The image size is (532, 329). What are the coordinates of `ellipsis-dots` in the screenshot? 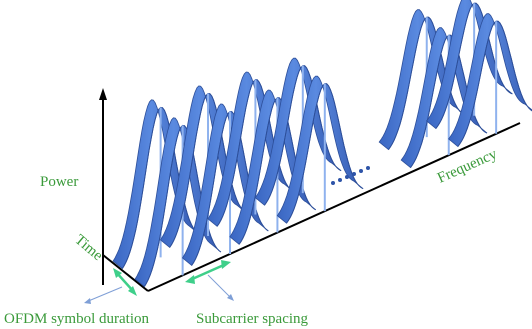 It's located at (350, 175).